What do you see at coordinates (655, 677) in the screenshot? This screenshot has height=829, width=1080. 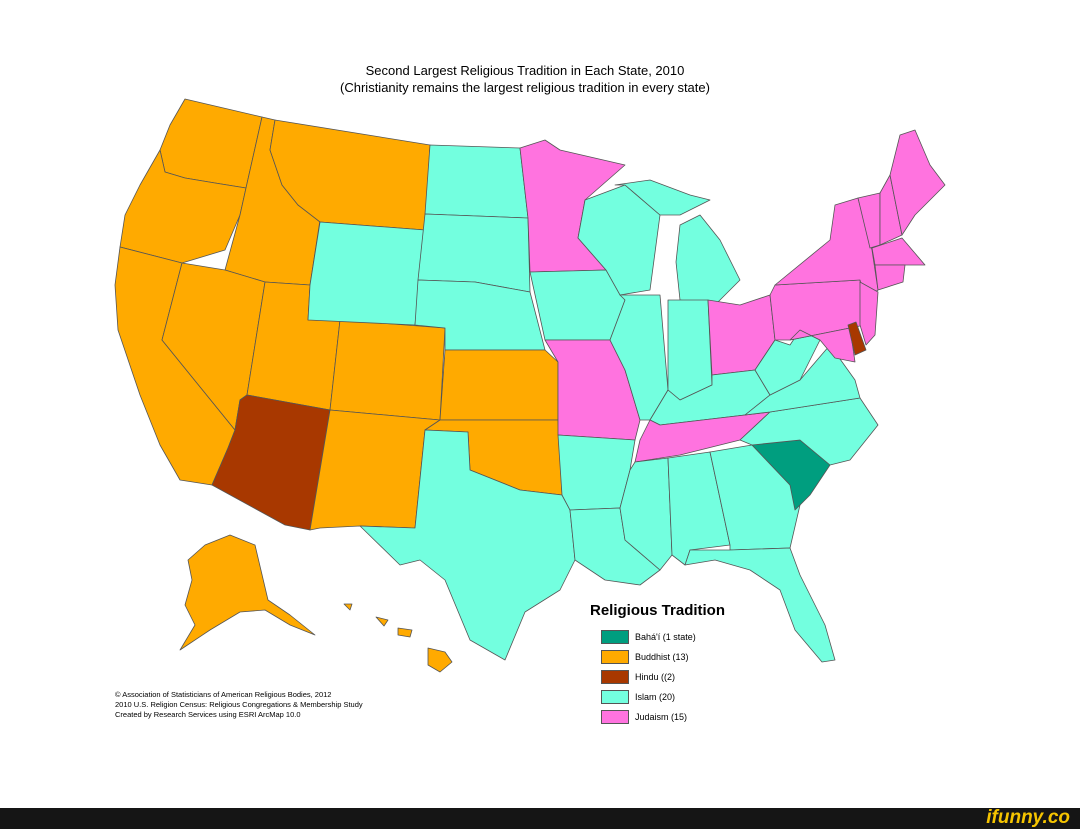 I see `legend-label-hindu: Hindu ((2)` at bounding box center [655, 677].